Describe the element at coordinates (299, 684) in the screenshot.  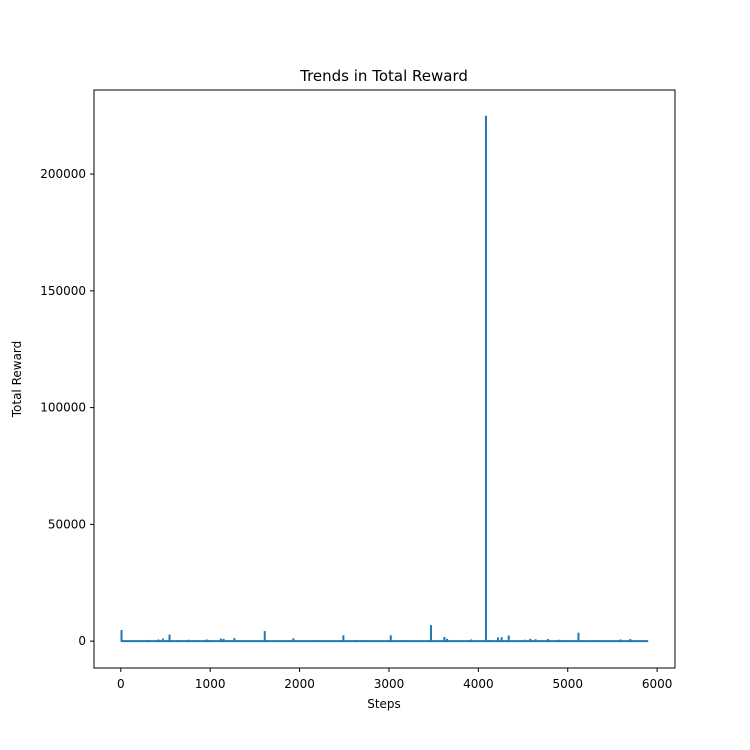
I see `x-tick-label: 2000` at that location.